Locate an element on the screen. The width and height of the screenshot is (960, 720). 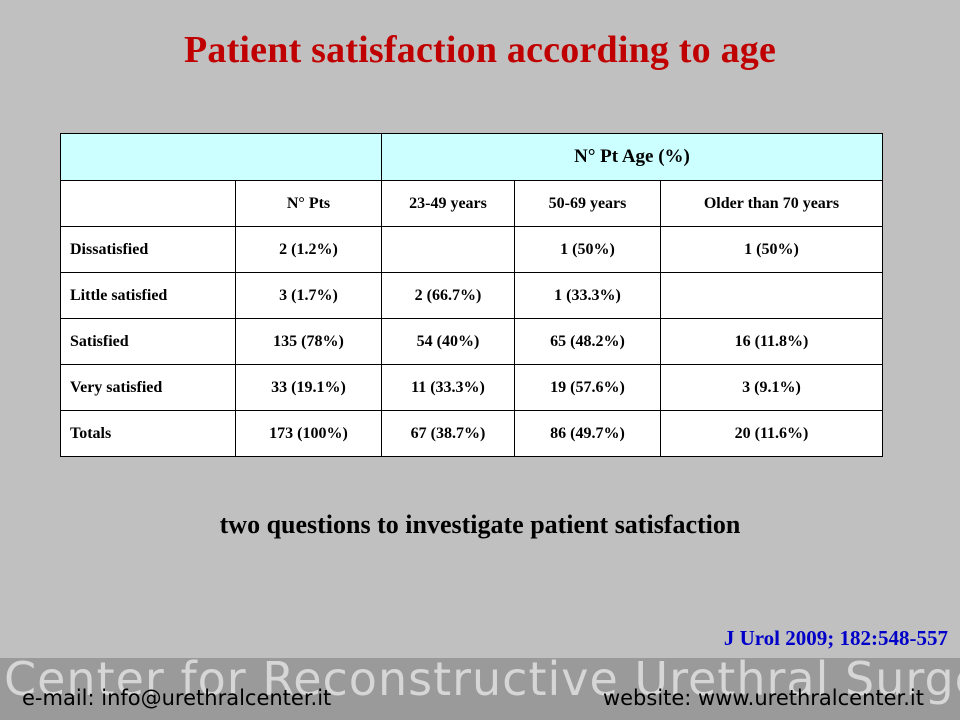
table-cell: 20 (11.6%) is located at coordinates (771, 433).